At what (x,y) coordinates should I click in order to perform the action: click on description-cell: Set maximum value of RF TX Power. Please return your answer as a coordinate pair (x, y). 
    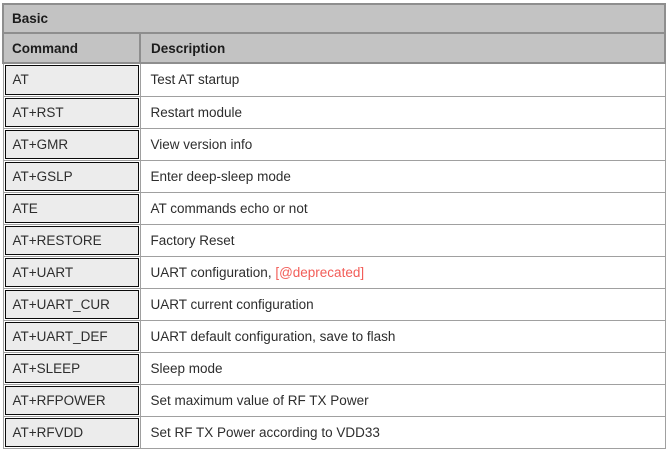
    Looking at the image, I should click on (402, 400).